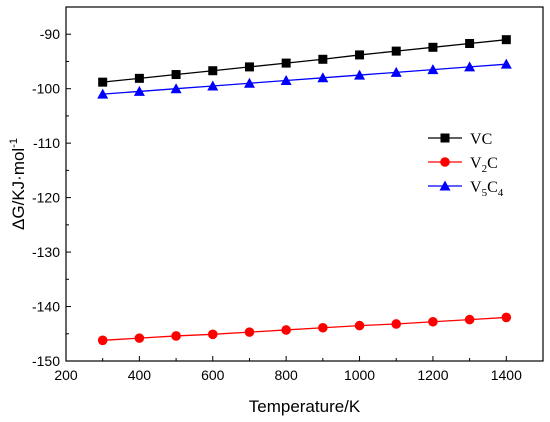 Image resolution: width=550 pixels, height=422 pixels. I want to click on x-tick-label: 1200, so click(432, 375).